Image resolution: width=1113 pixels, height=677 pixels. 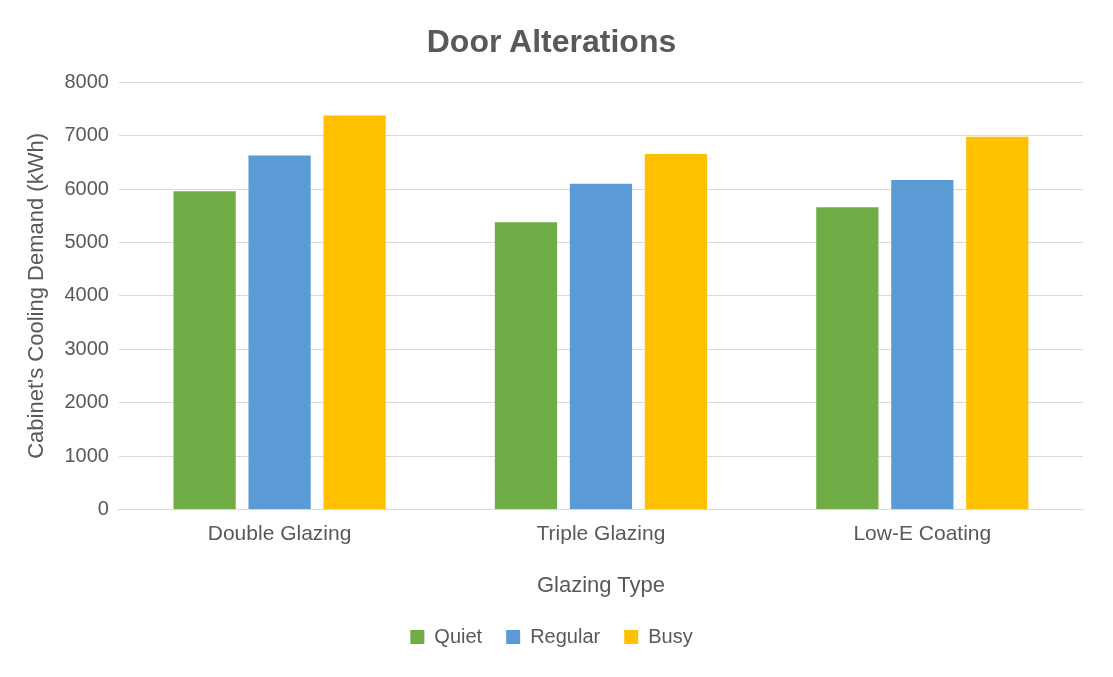 What do you see at coordinates (86, 134) in the screenshot?
I see `y-tick-label: 7000` at bounding box center [86, 134].